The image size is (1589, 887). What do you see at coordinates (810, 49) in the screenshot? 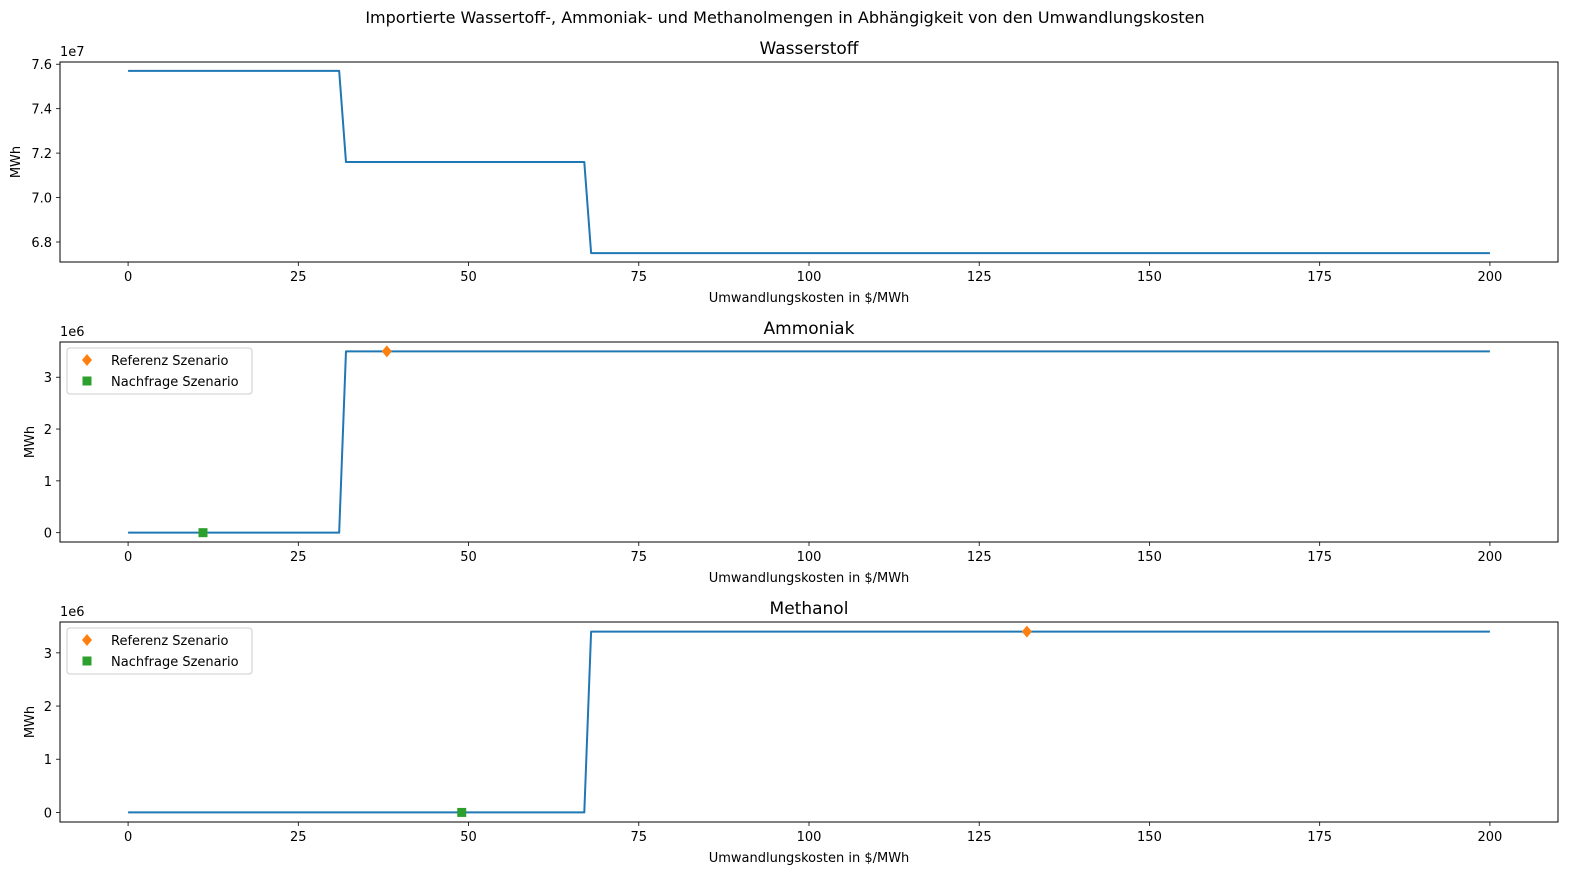
I see `panel-title: Wasserstoff` at bounding box center [810, 49].